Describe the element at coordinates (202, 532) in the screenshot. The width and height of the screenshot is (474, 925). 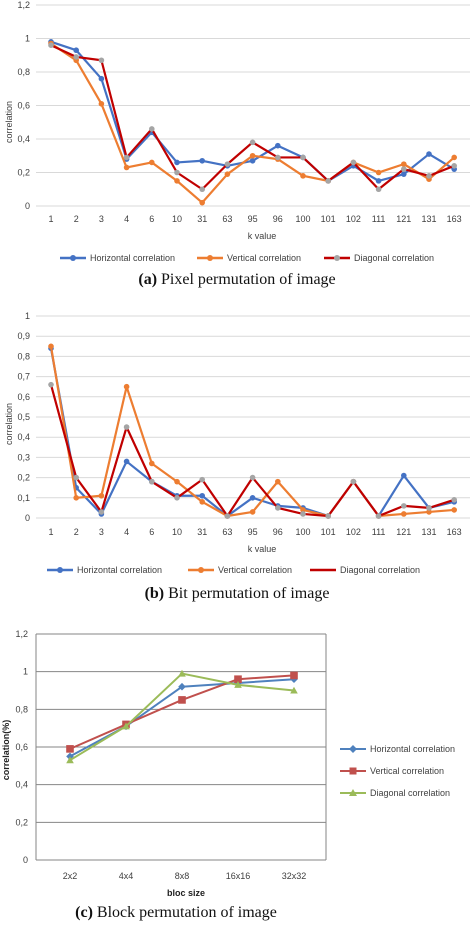
I see `x-tick-label-b: 31` at that location.